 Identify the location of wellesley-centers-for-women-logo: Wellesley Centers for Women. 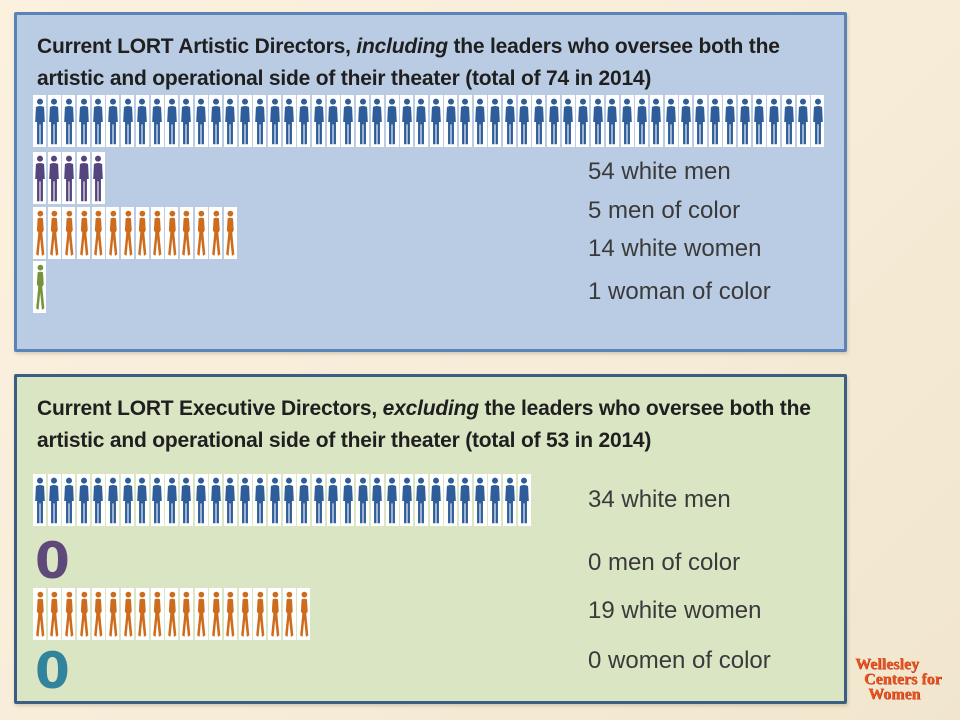
(906, 679).